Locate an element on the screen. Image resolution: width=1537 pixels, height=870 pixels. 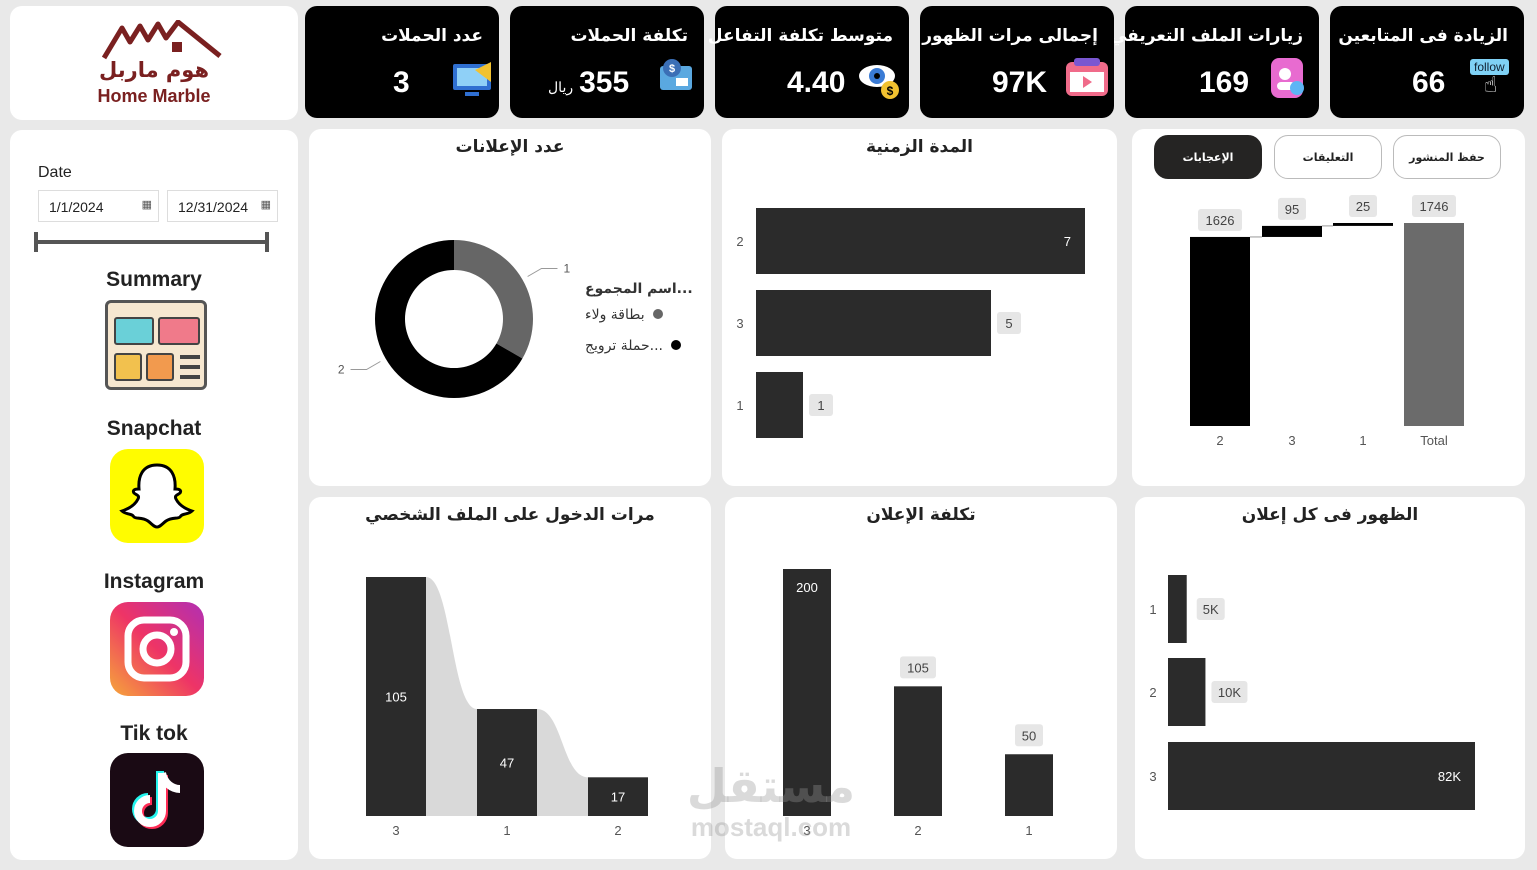
kpi-value: 169 is located at coordinates (1224, 82).